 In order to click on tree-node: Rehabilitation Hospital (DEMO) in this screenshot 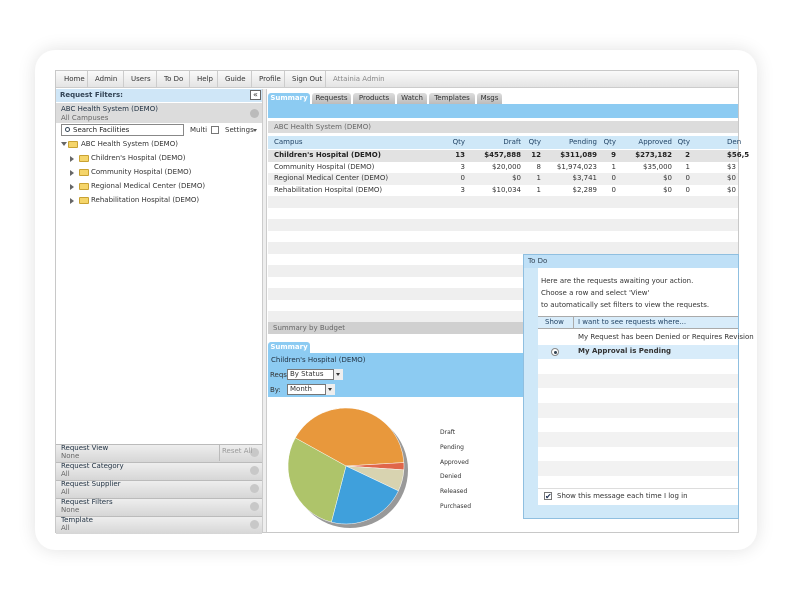, I will do `click(145, 200)`.